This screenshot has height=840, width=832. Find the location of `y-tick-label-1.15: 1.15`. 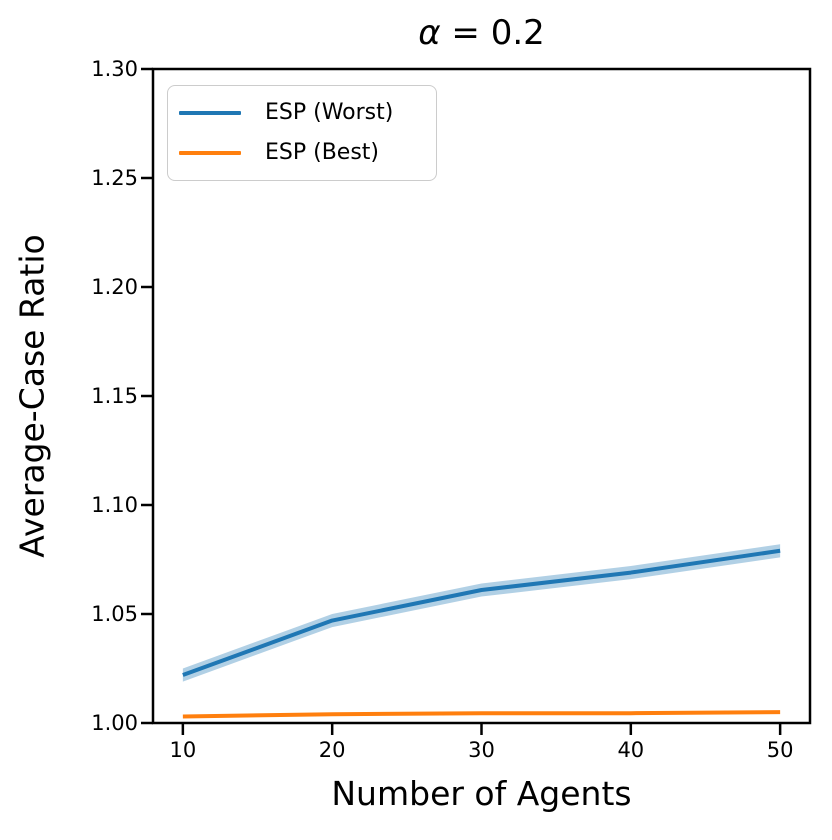

y-tick-label-1.15: 1.15 is located at coordinates (114, 396).